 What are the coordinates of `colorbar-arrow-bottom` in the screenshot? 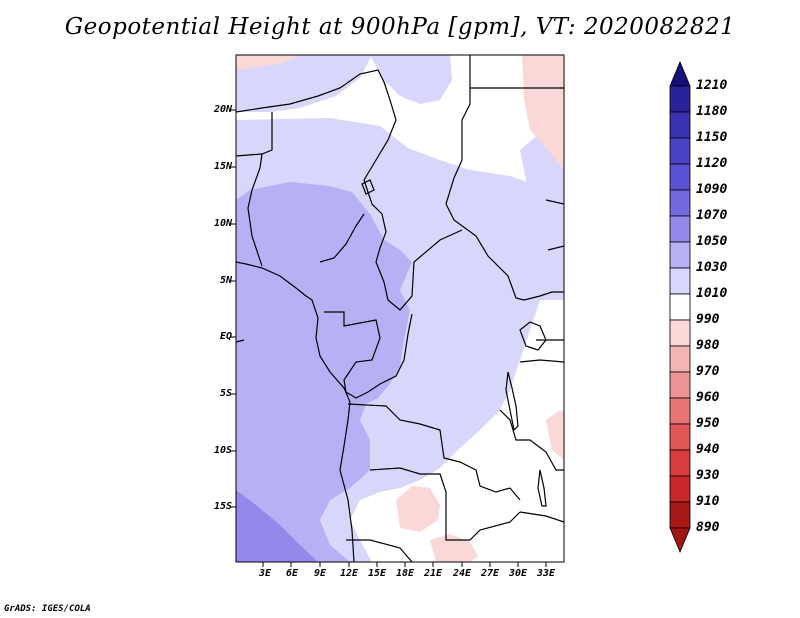 It's located at (680, 540).